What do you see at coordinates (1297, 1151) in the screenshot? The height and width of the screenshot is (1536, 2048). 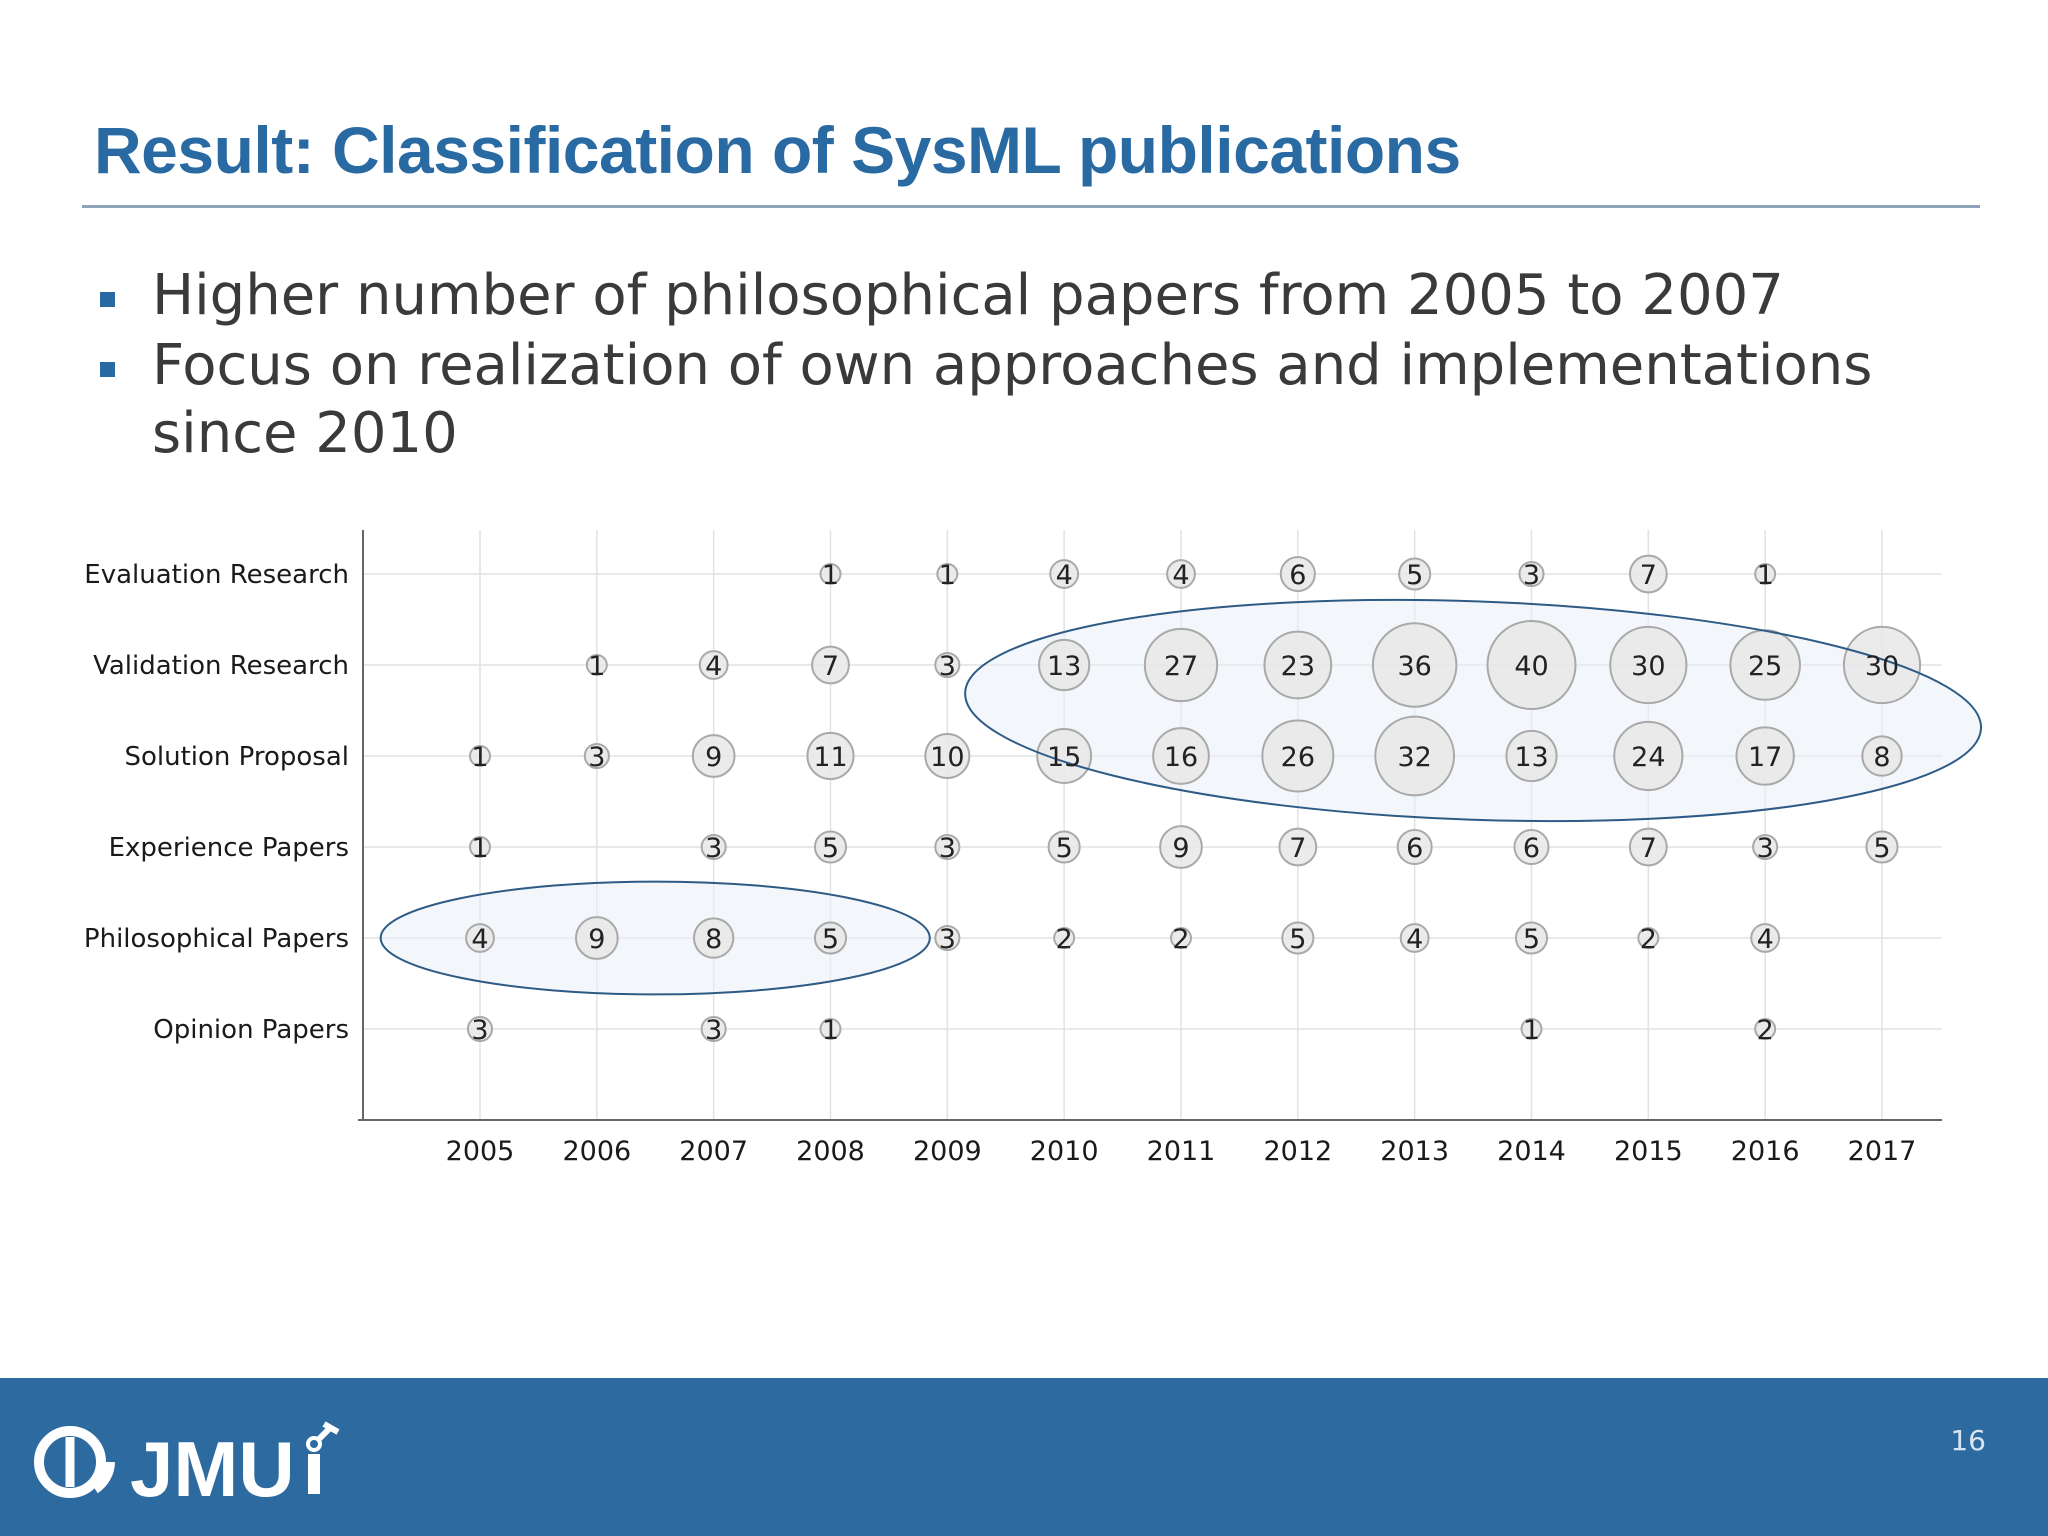 I see `x-tick-label: 2012` at bounding box center [1297, 1151].